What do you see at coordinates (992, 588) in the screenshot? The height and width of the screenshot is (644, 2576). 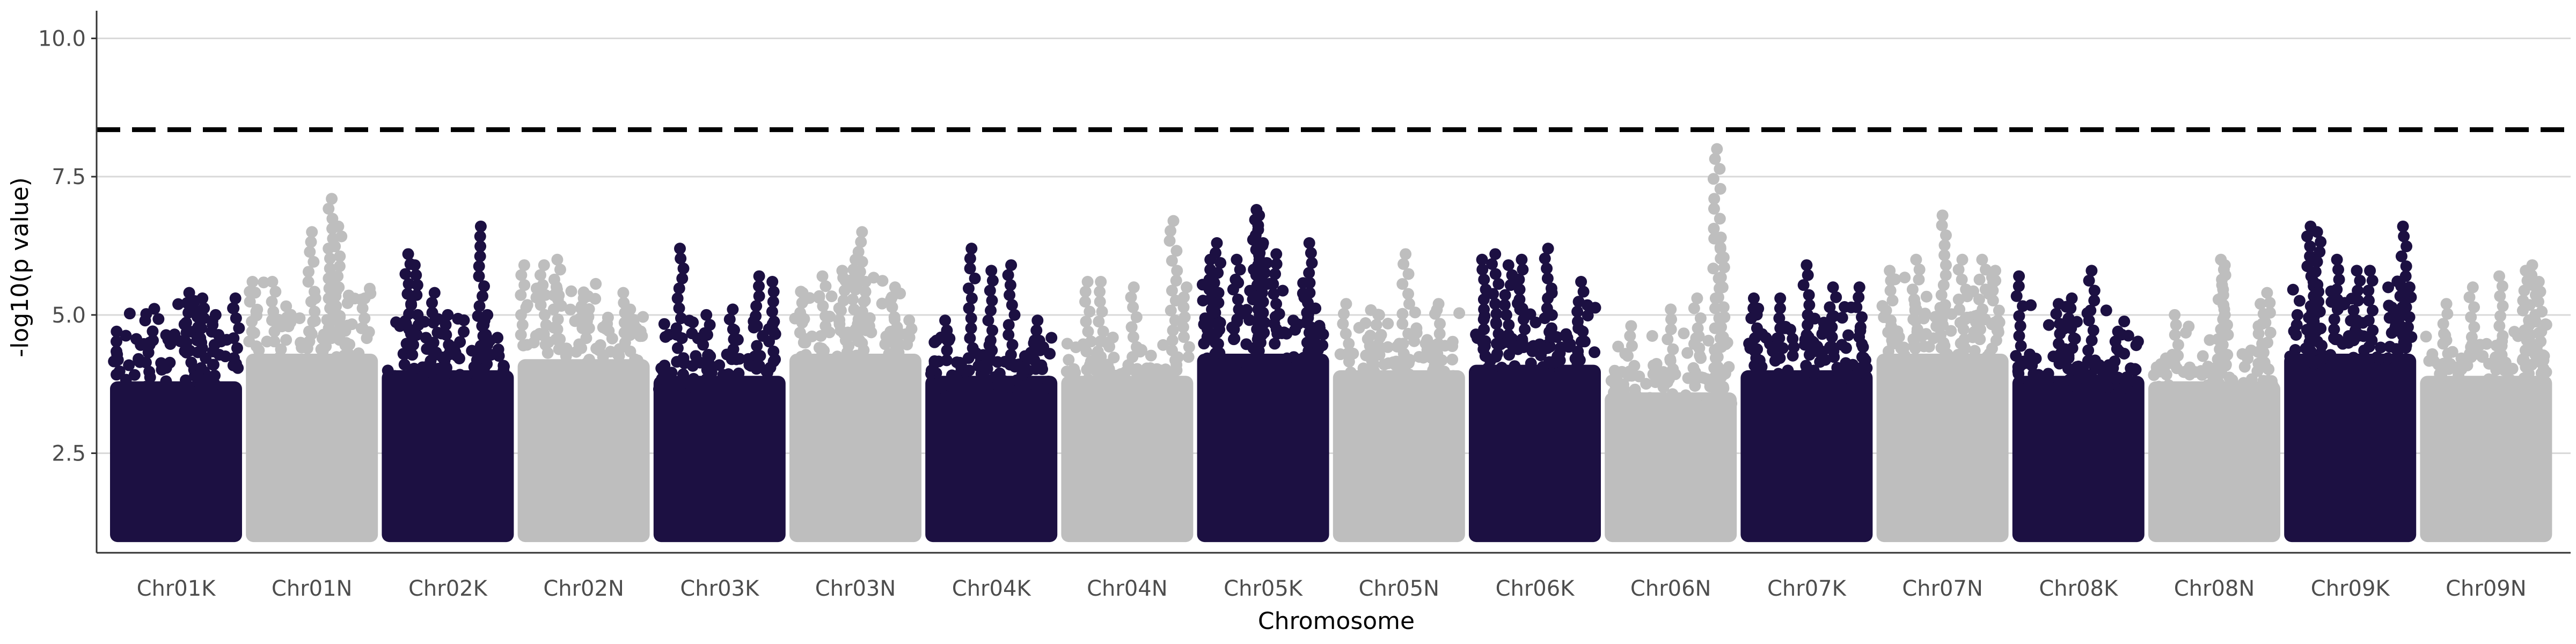 I see `x-tick-label: Chr04K` at bounding box center [992, 588].